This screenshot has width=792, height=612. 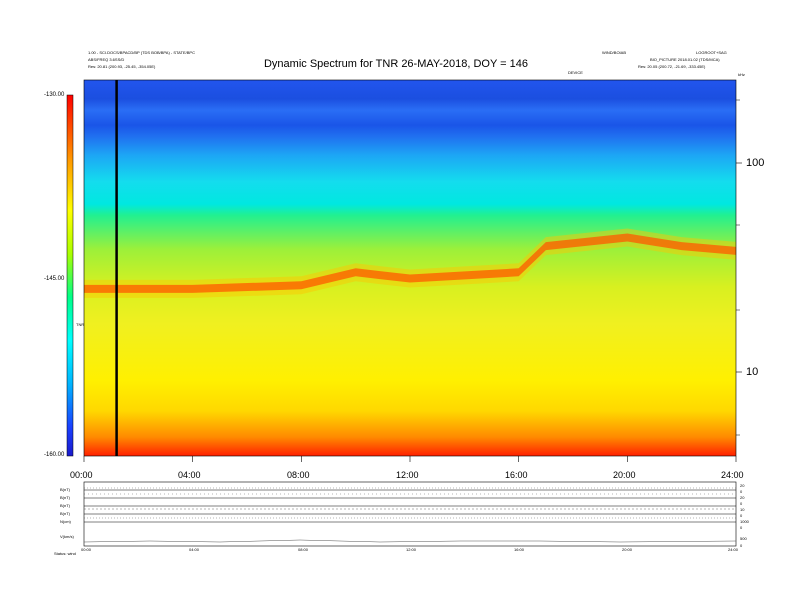 What do you see at coordinates (685, 59) in the screenshot?
I see `header-right-line3: BIO_PICTURE 2018.01.02 (TDS/MCA)` at bounding box center [685, 59].